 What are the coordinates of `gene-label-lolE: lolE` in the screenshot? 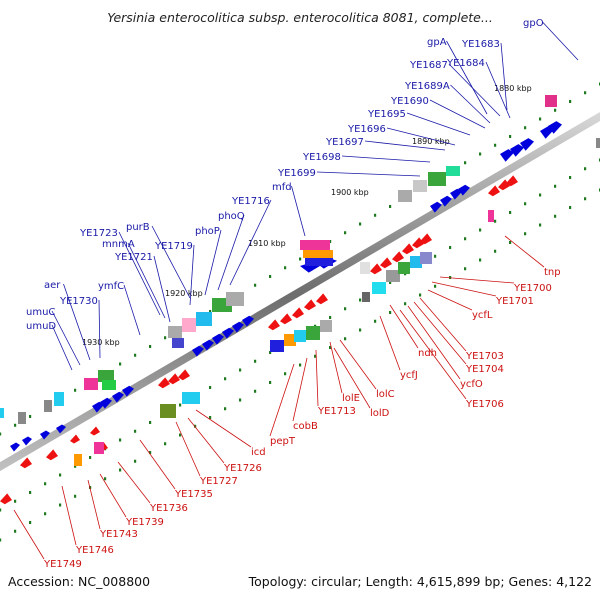 It's located at (351, 398).